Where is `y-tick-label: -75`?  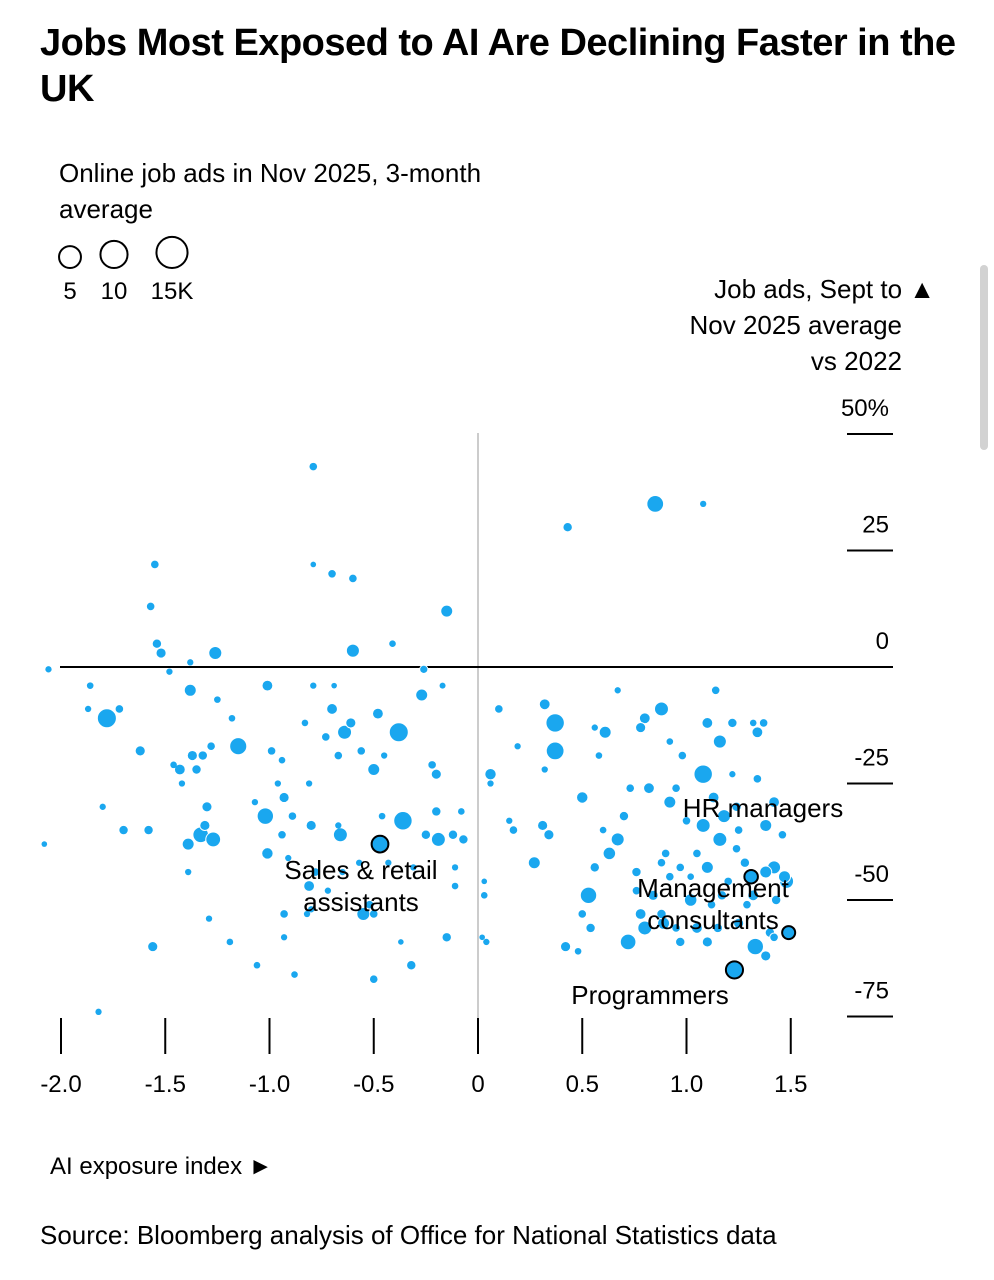
y-tick-label: -75 is located at coordinates (871, 991).